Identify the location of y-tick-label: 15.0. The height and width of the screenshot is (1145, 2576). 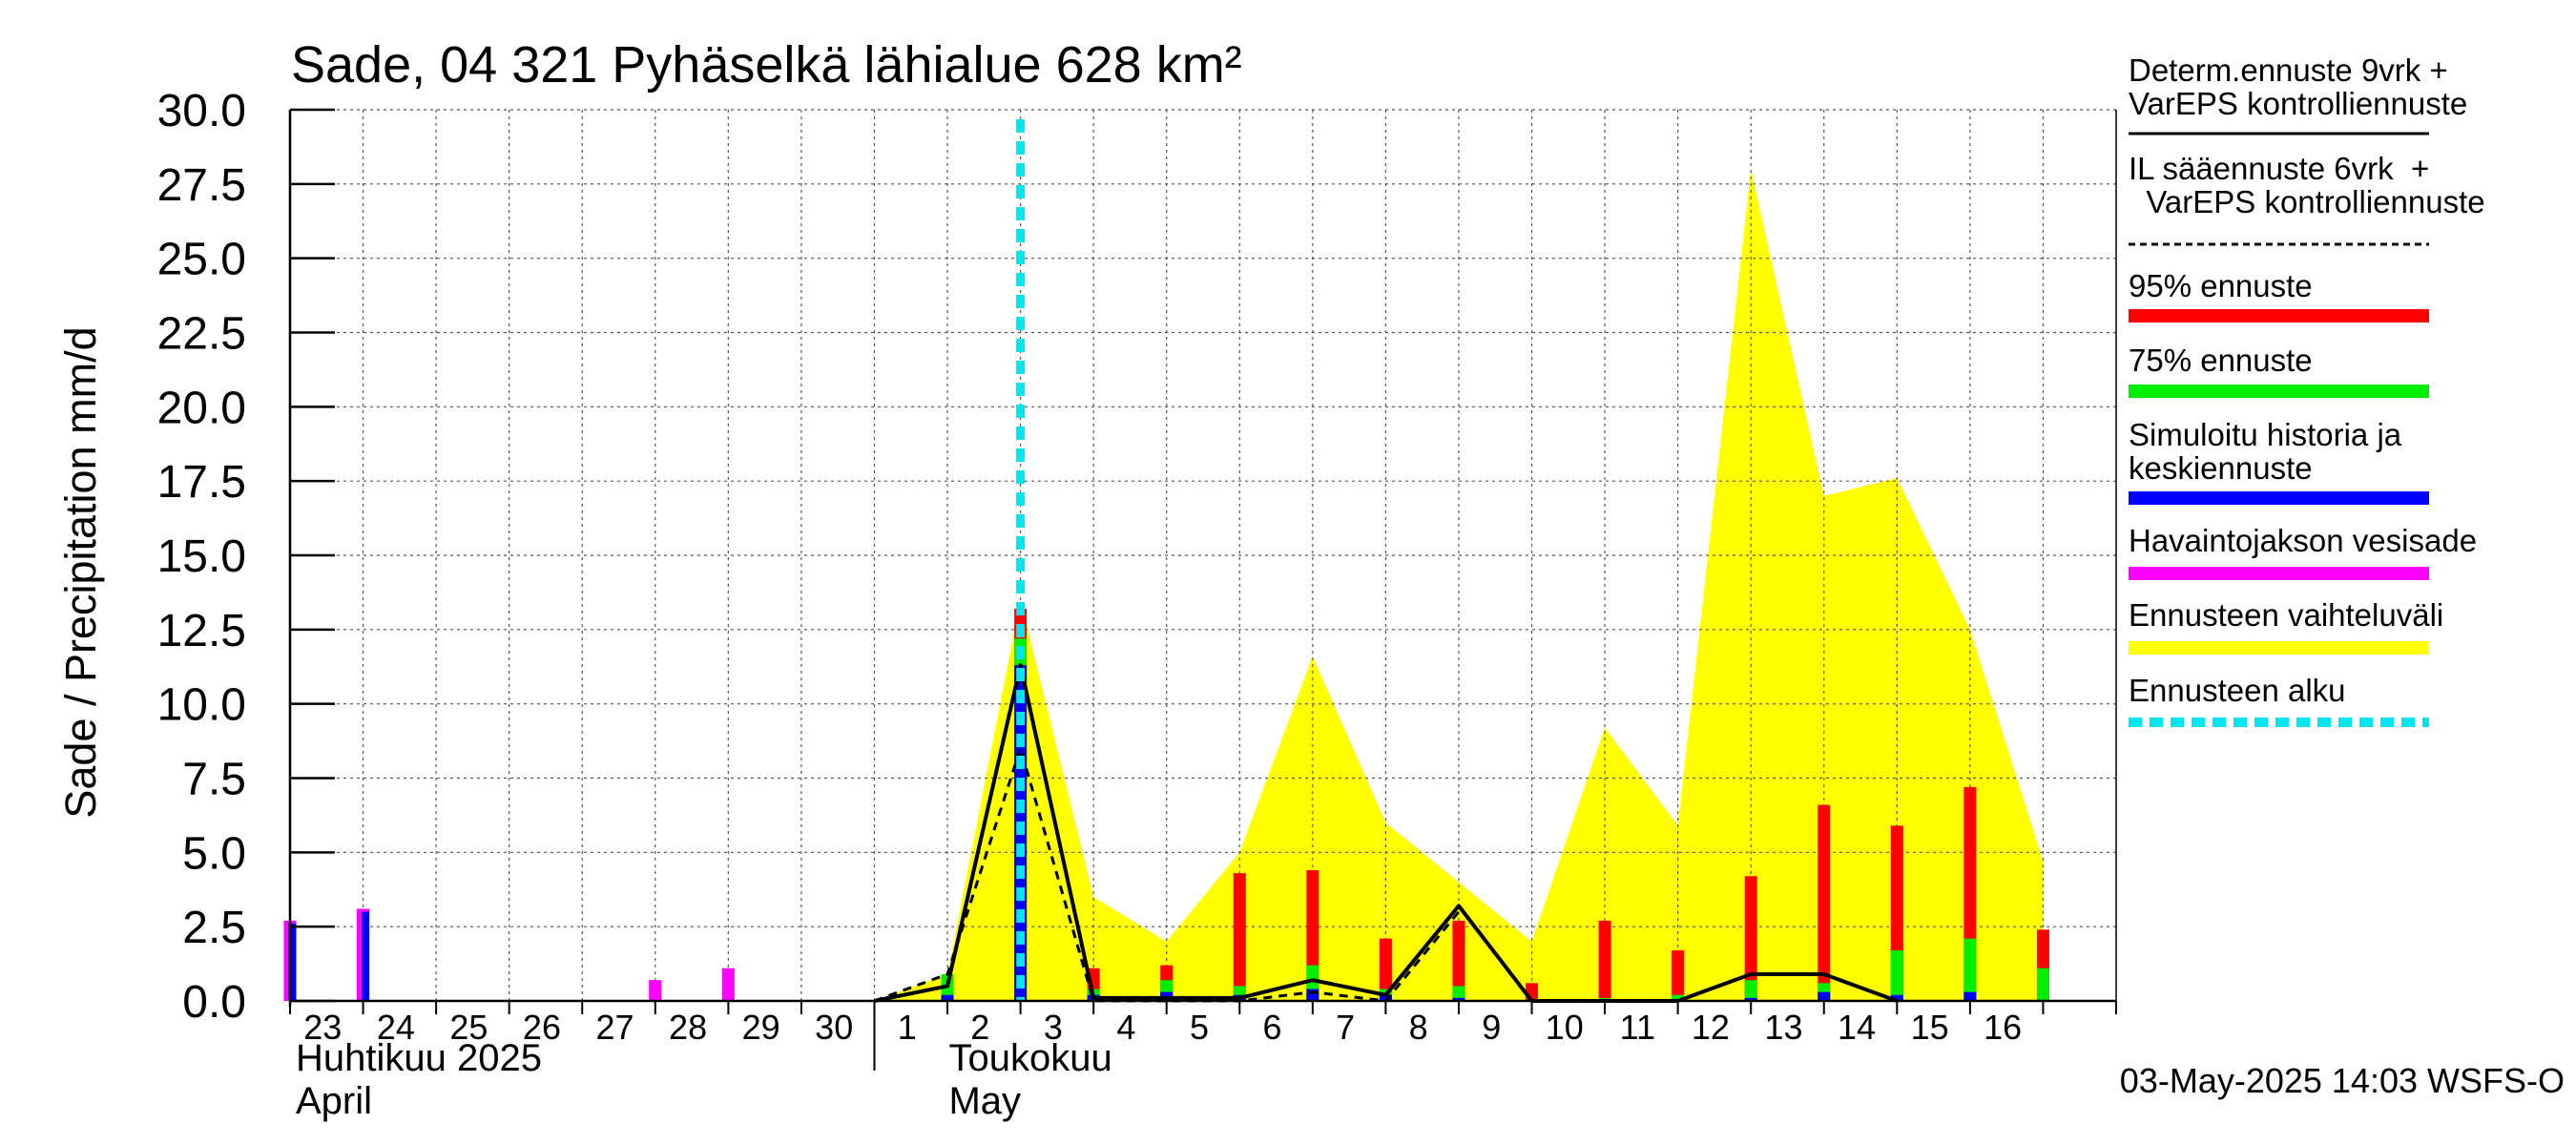
(201, 557).